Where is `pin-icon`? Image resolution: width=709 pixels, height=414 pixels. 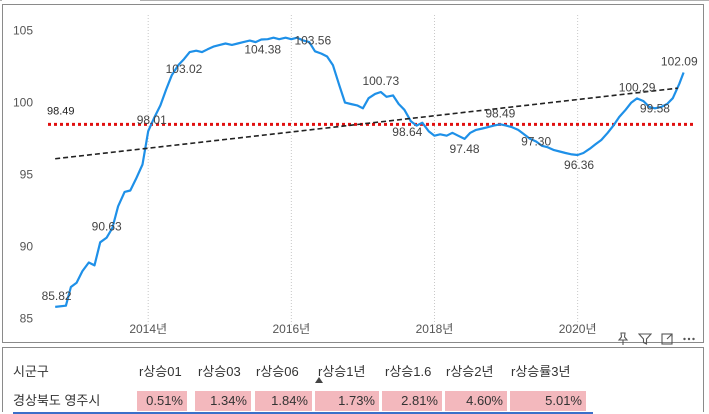 pin-icon is located at coordinates (623, 339).